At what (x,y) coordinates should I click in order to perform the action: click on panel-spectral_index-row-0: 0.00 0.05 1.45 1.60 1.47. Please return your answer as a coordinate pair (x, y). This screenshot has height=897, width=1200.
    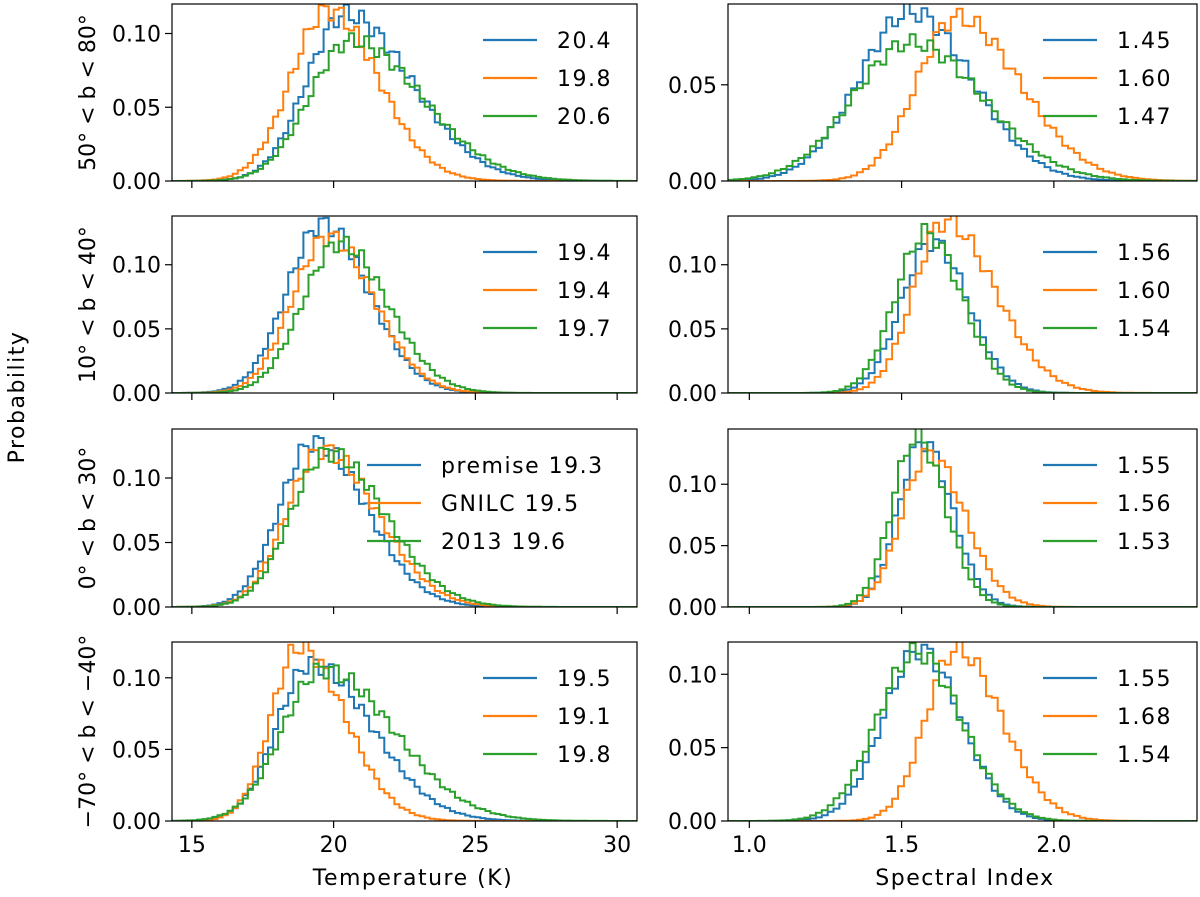
    Looking at the image, I should click on (933, 99).